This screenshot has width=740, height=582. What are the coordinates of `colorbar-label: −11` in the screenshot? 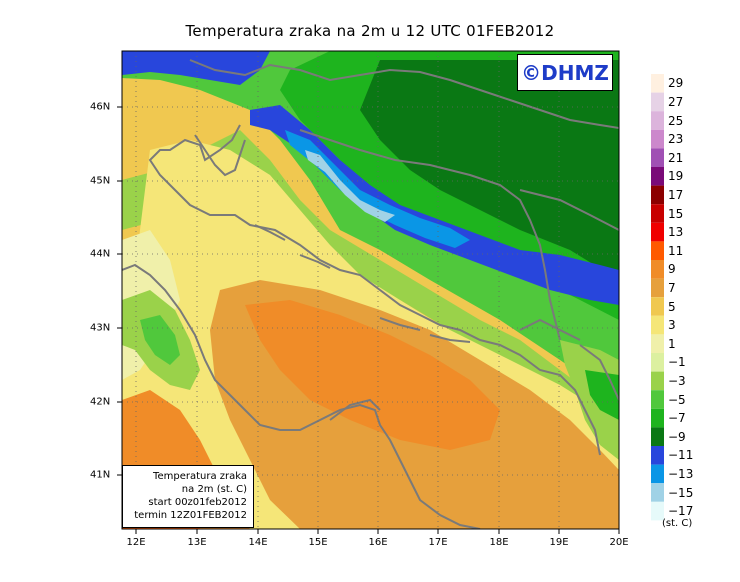 It's located at (681, 455).